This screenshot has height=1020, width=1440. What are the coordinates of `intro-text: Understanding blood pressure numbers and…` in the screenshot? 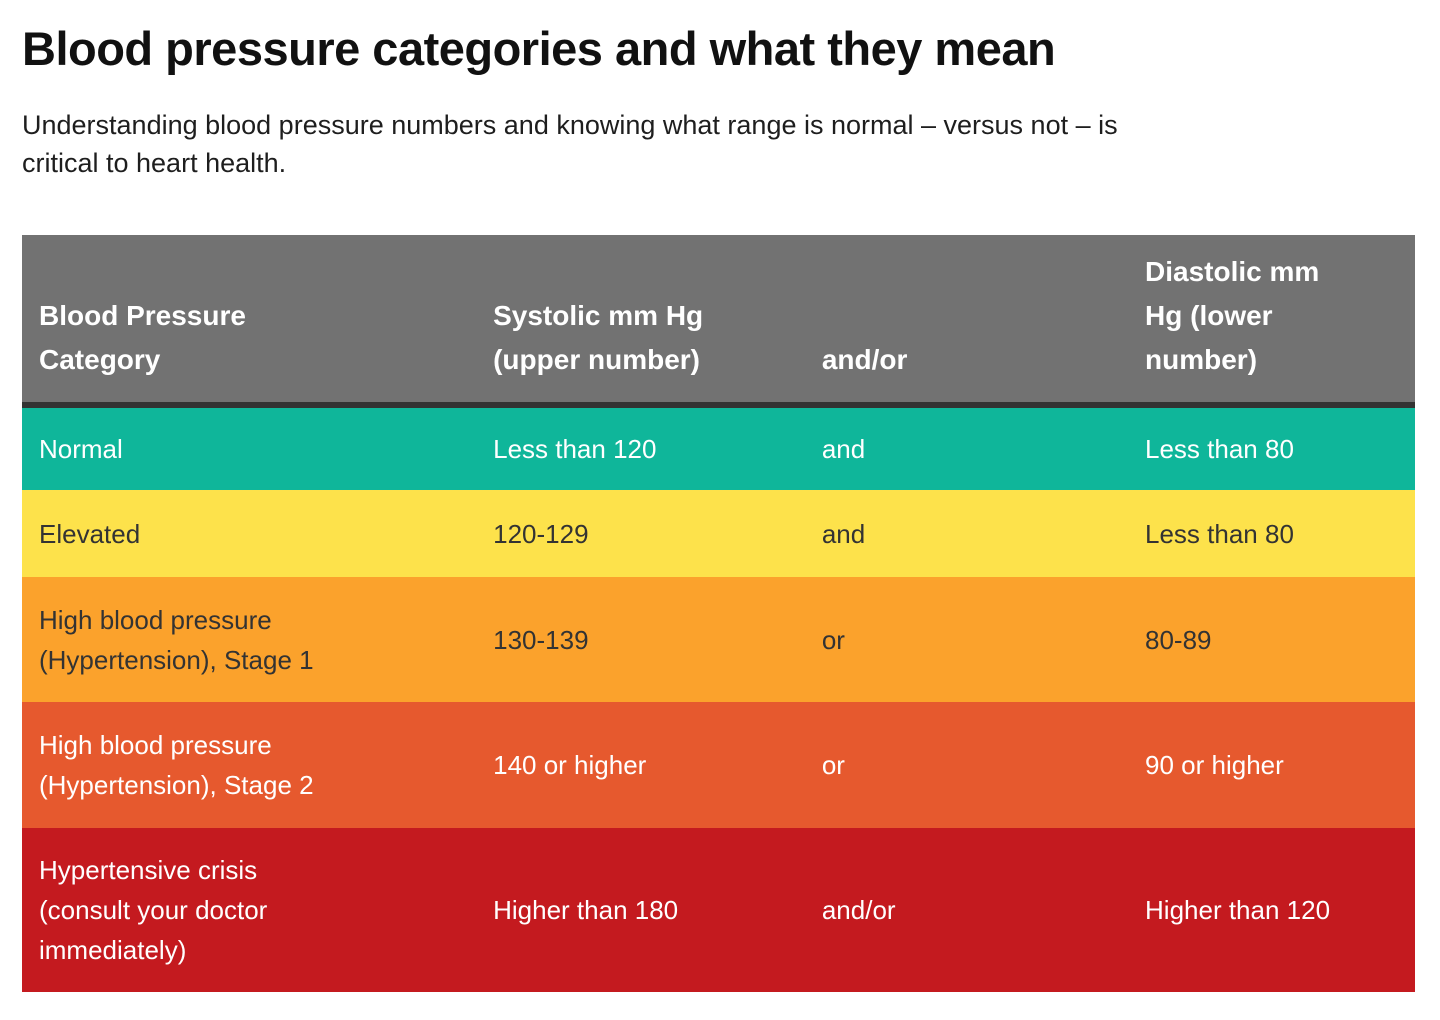 It's located at (570, 144).